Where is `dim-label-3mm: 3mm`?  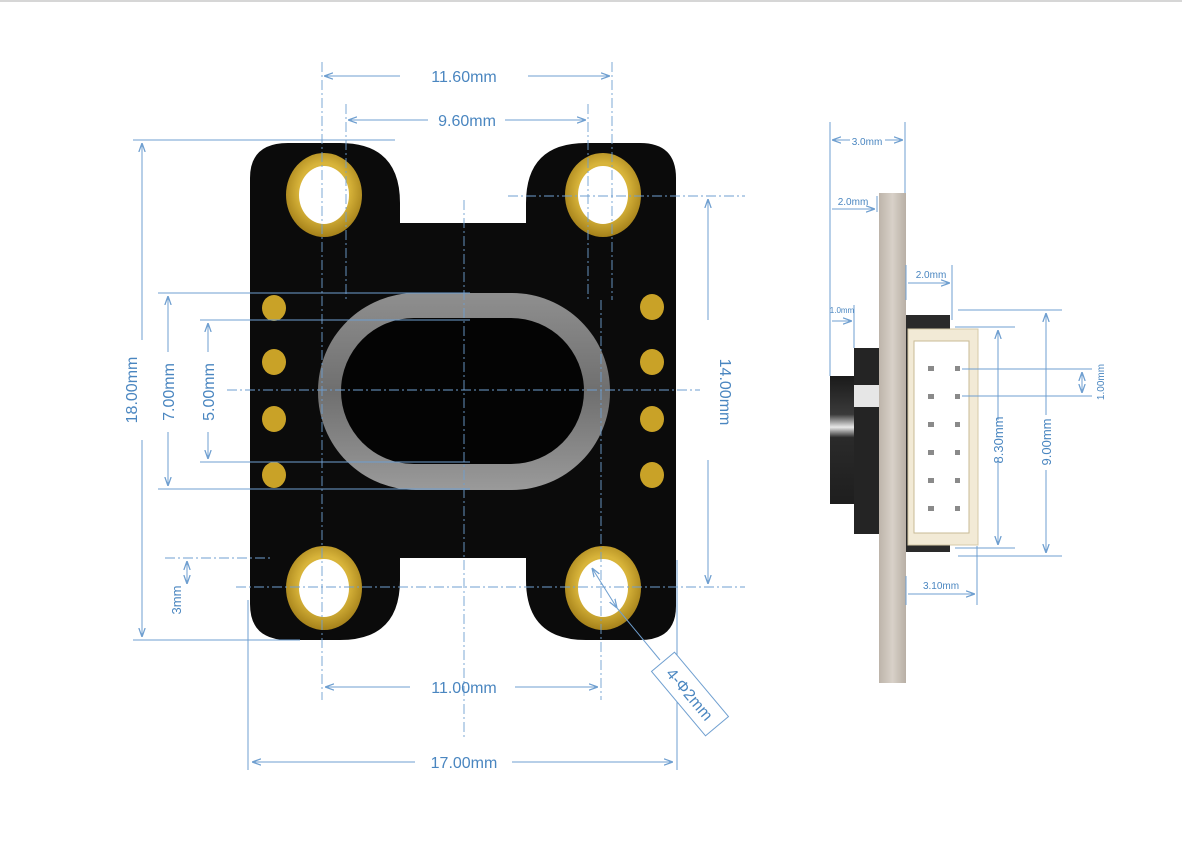
dim-label-3mm: 3mm is located at coordinates (176, 600).